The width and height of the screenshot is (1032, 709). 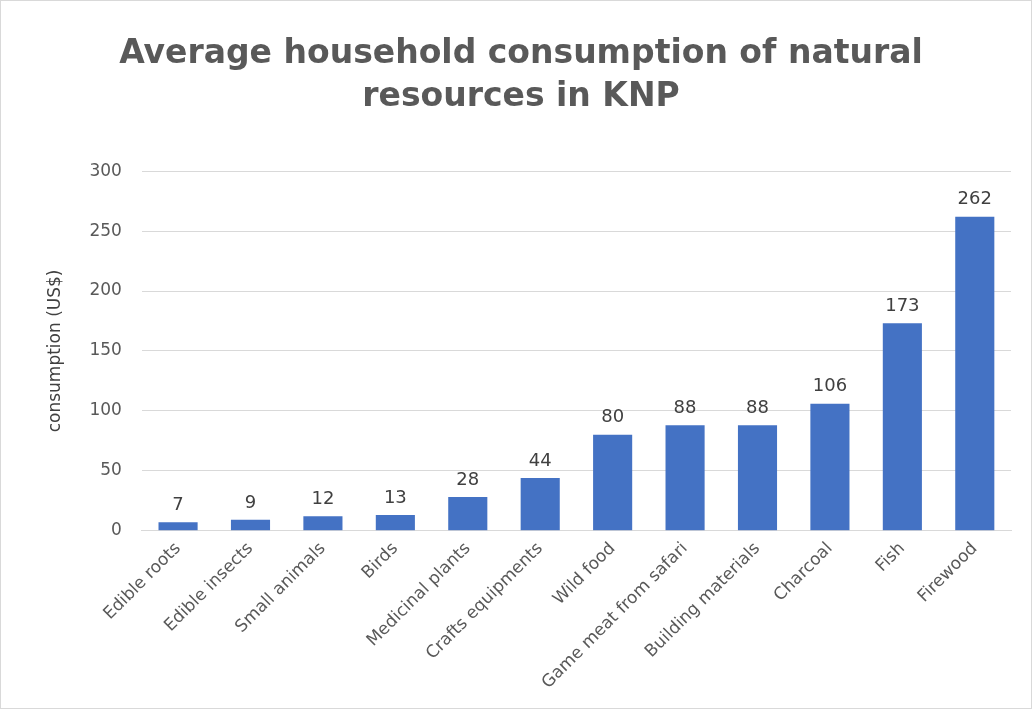 What do you see at coordinates (250, 501) in the screenshot?
I see `data-label: 9` at bounding box center [250, 501].